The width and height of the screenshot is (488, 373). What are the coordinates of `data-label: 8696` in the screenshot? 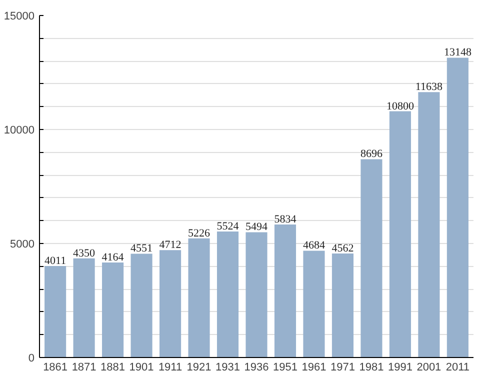 It's located at (371, 154).